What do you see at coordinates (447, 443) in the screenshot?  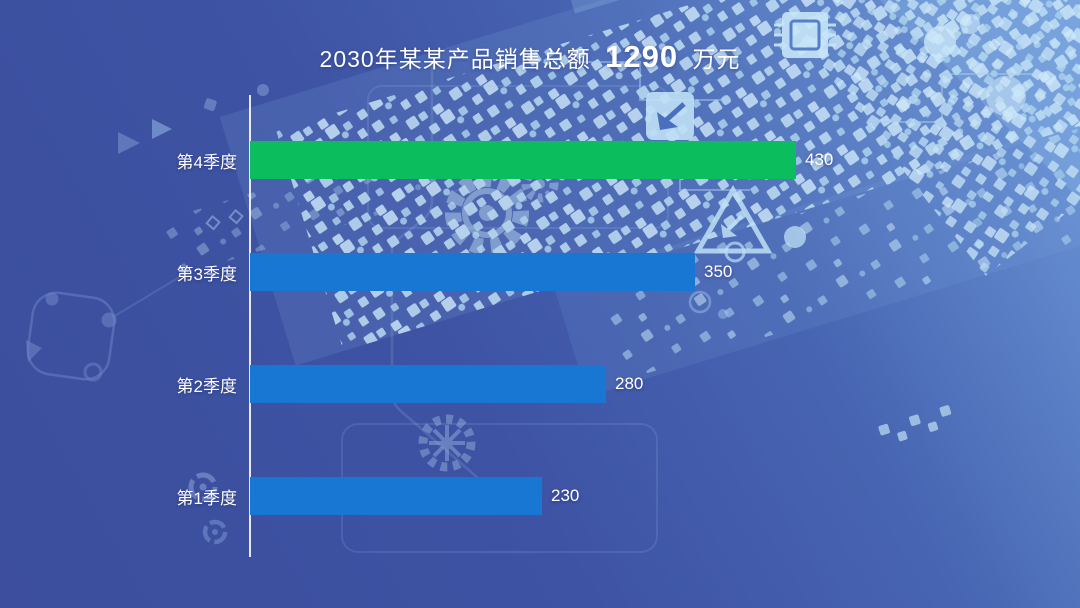 I see `gear-decoration-bottom` at bounding box center [447, 443].